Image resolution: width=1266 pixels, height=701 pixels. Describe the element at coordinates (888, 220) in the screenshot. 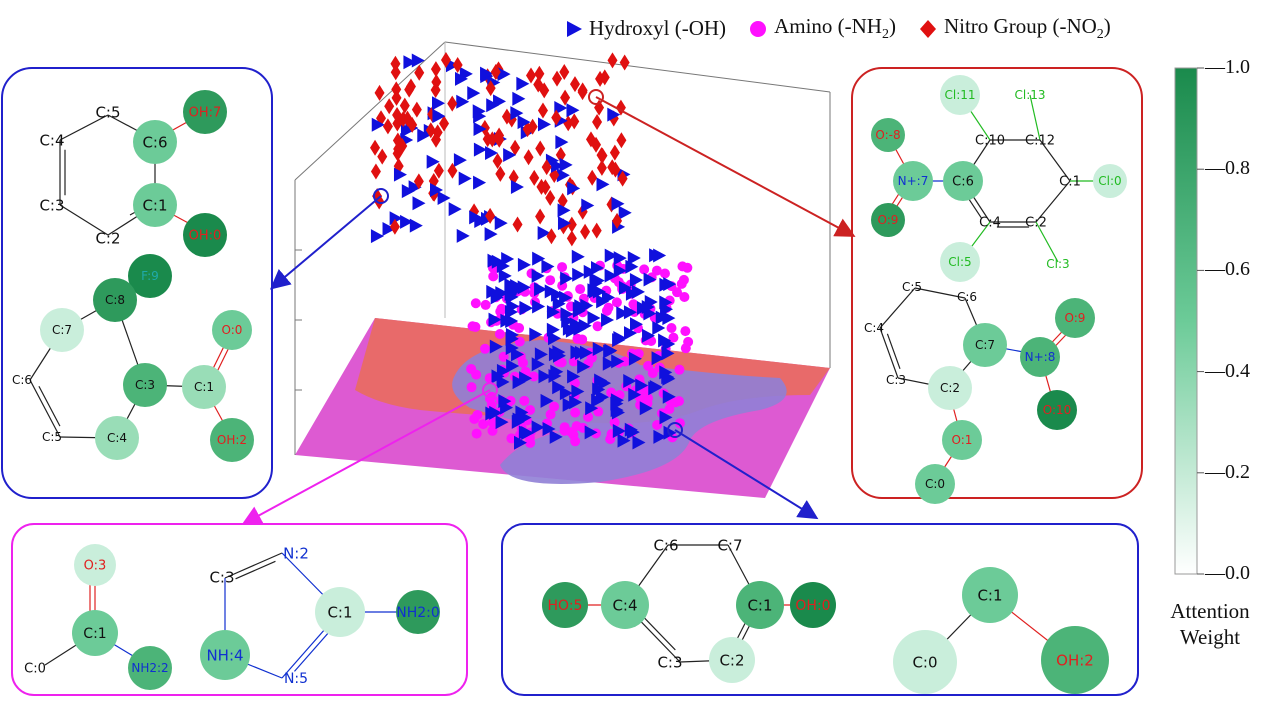

I see `atom-label: O:9` at that location.